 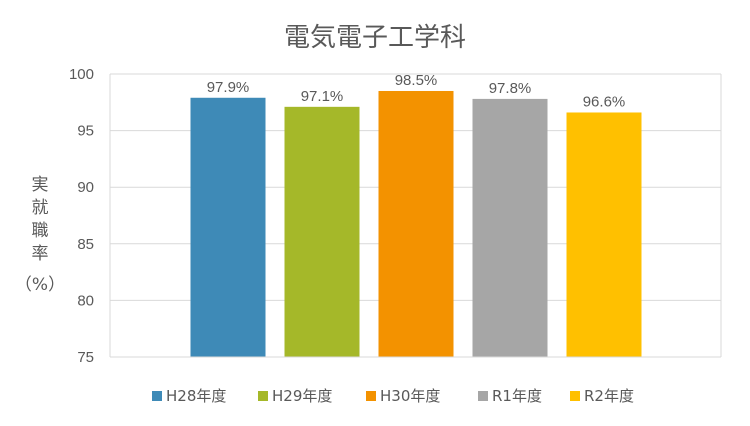 I want to click on y-tick-label: 80, so click(x=85, y=300).